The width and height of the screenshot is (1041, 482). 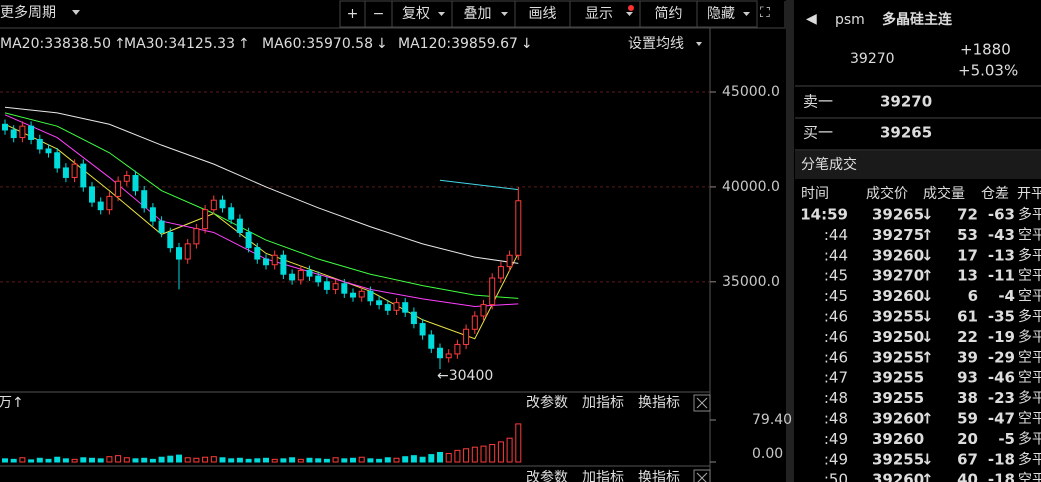 I want to click on trade-oi: -13, so click(x=1001, y=255).